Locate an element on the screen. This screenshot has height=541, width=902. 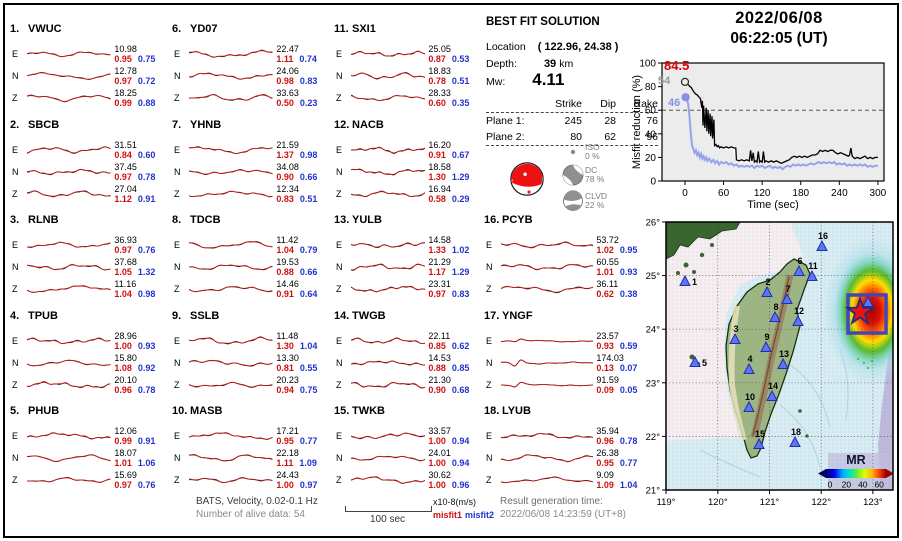
misfit1-value: 0.99 is located at coordinates (123, 103).